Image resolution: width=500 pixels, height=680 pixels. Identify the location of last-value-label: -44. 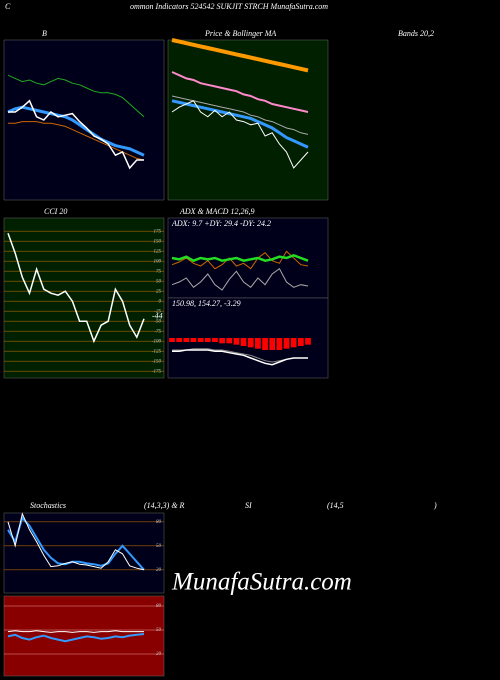
(157, 316).